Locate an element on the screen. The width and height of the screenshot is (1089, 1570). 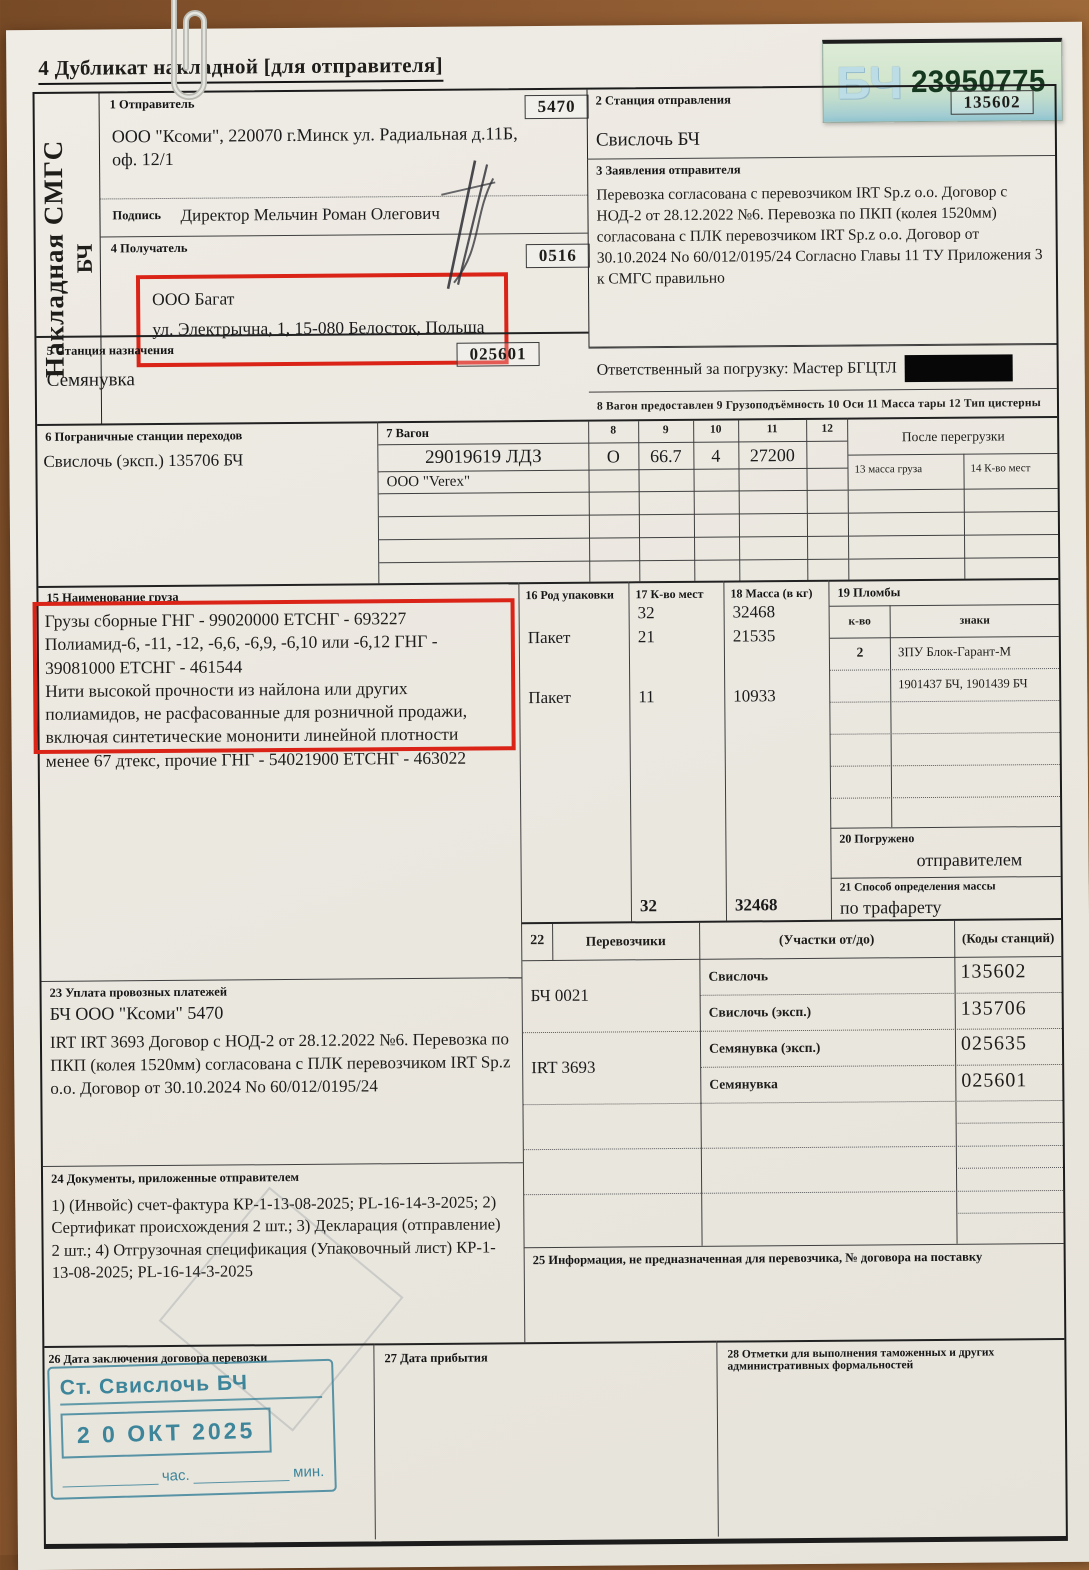
mass-method-value: по трафарету is located at coordinates (890, 907).